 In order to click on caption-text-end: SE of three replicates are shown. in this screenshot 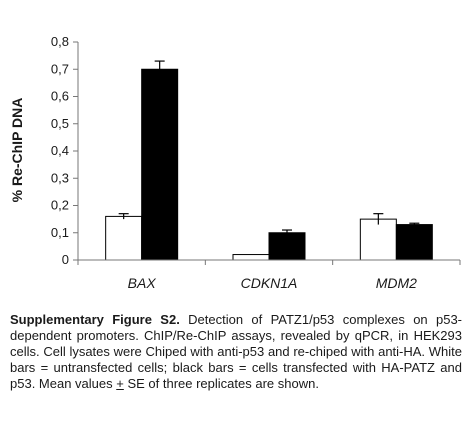, I will do `click(221, 383)`.